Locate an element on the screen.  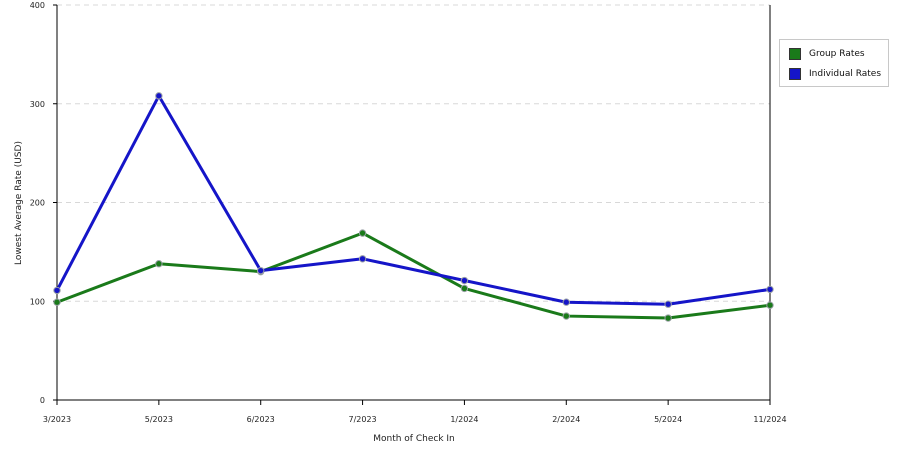
legend-item-individual-rates: Individual Rates is located at coordinates (835, 74).